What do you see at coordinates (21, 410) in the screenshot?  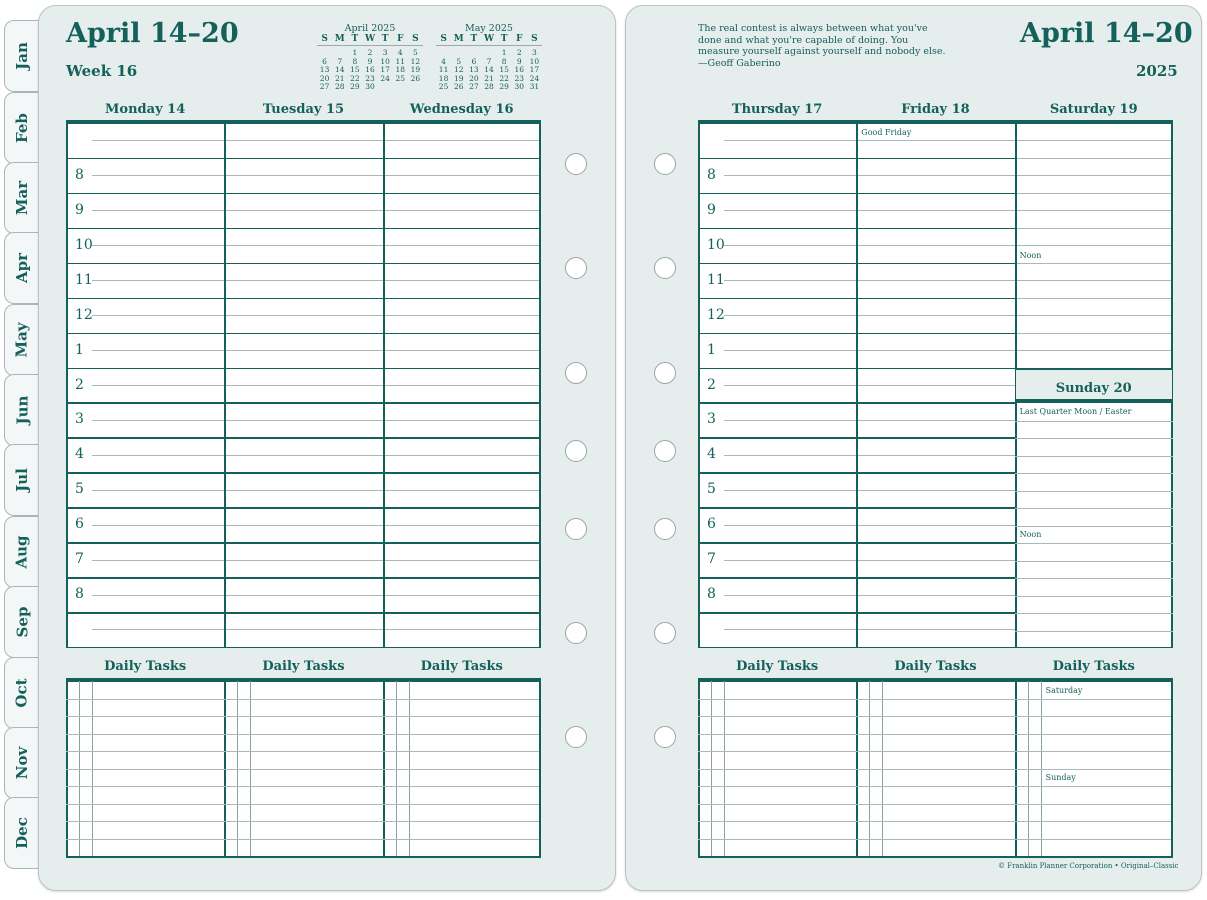 I see `tab-jun: Jun` at bounding box center [21, 410].